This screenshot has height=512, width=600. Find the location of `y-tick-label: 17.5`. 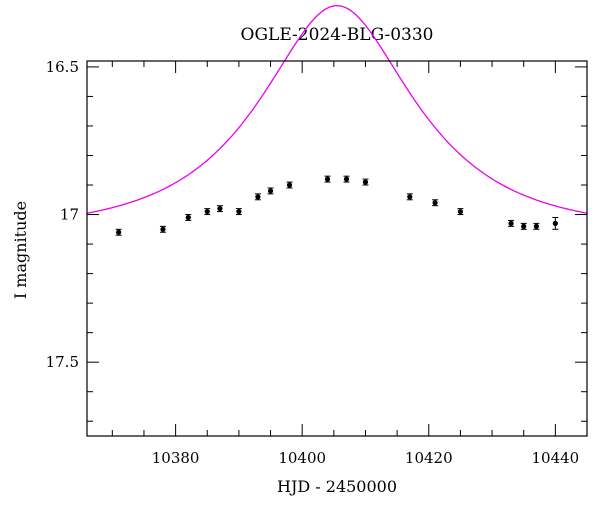

y-tick-label: 17.5 is located at coordinates (62, 362).